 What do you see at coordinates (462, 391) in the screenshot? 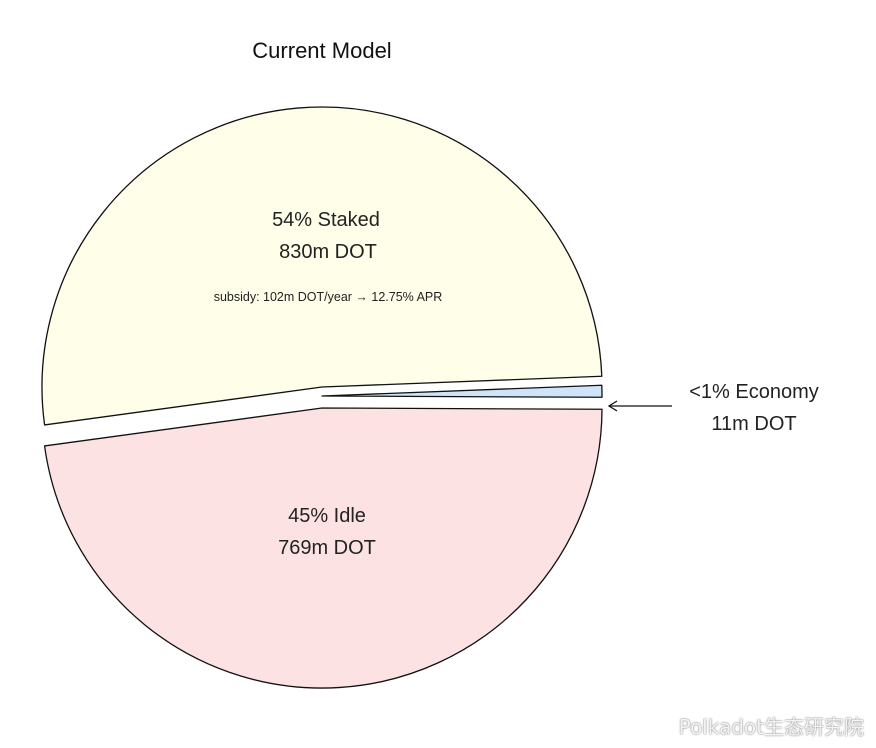
I see `pie-slice-economy` at bounding box center [462, 391].